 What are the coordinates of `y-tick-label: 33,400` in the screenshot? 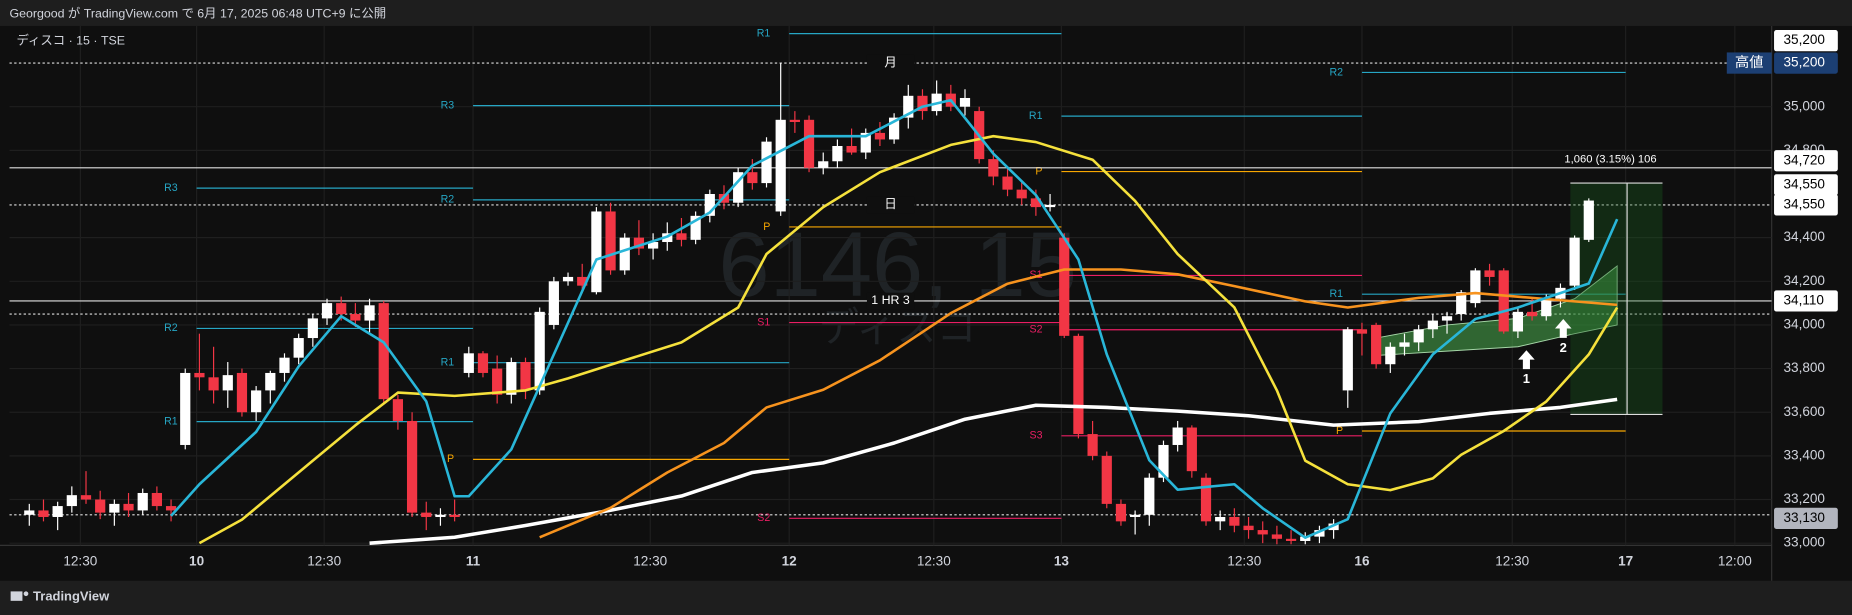 It's located at (1804, 454).